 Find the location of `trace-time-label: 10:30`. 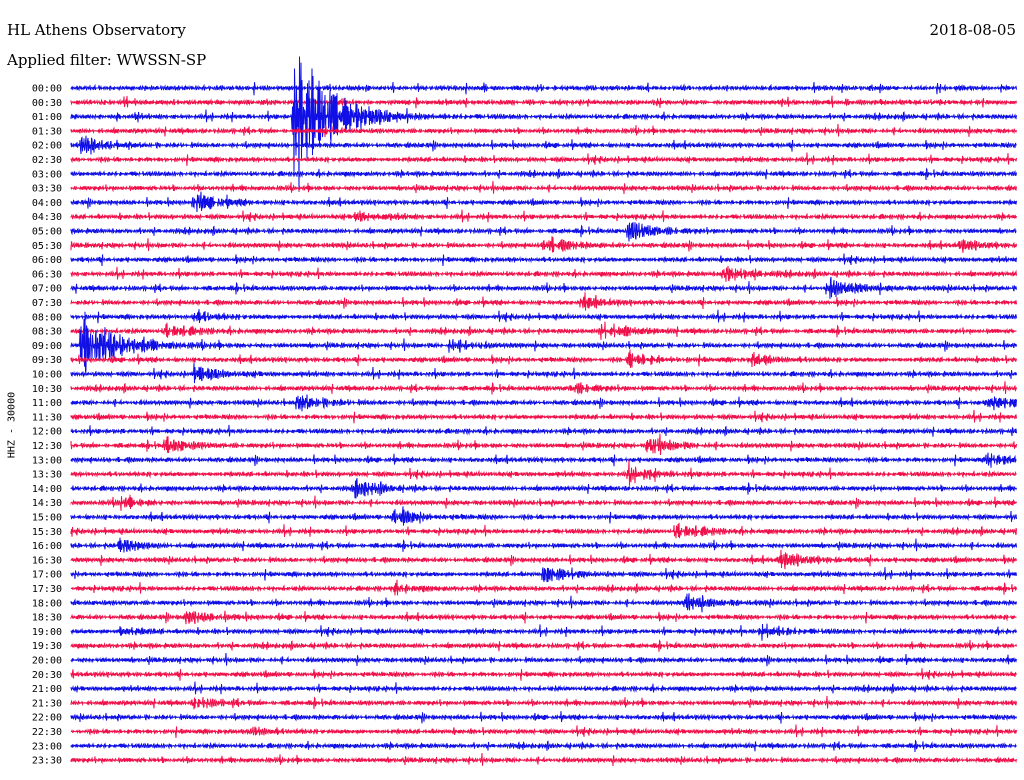

trace-time-label: 10:30 is located at coordinates (47, 389).